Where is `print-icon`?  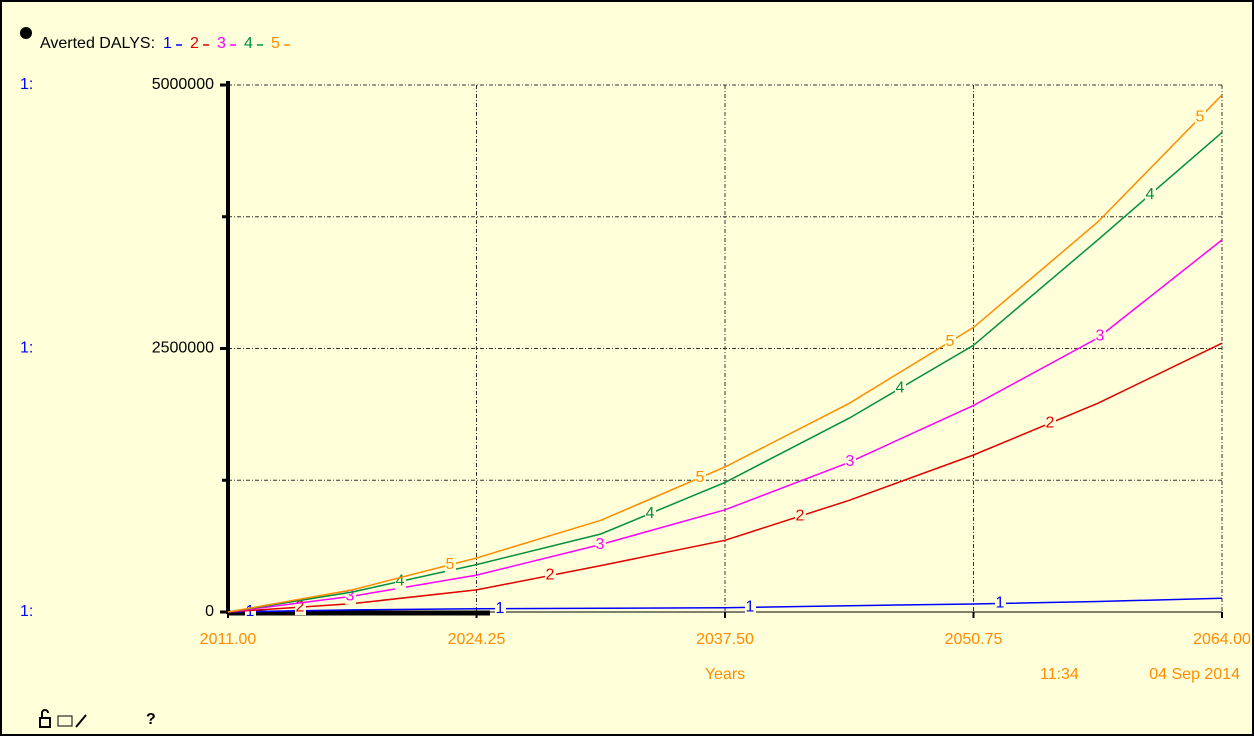
print-icon is located at coordinates (65, 721).